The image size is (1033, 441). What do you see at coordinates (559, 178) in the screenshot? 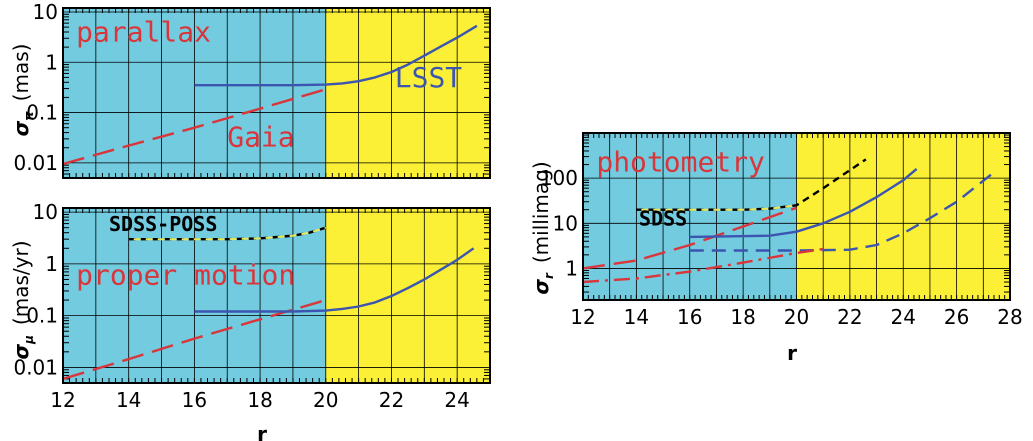
I see `y-tick-label: 100` at bounding box center [559, 178].